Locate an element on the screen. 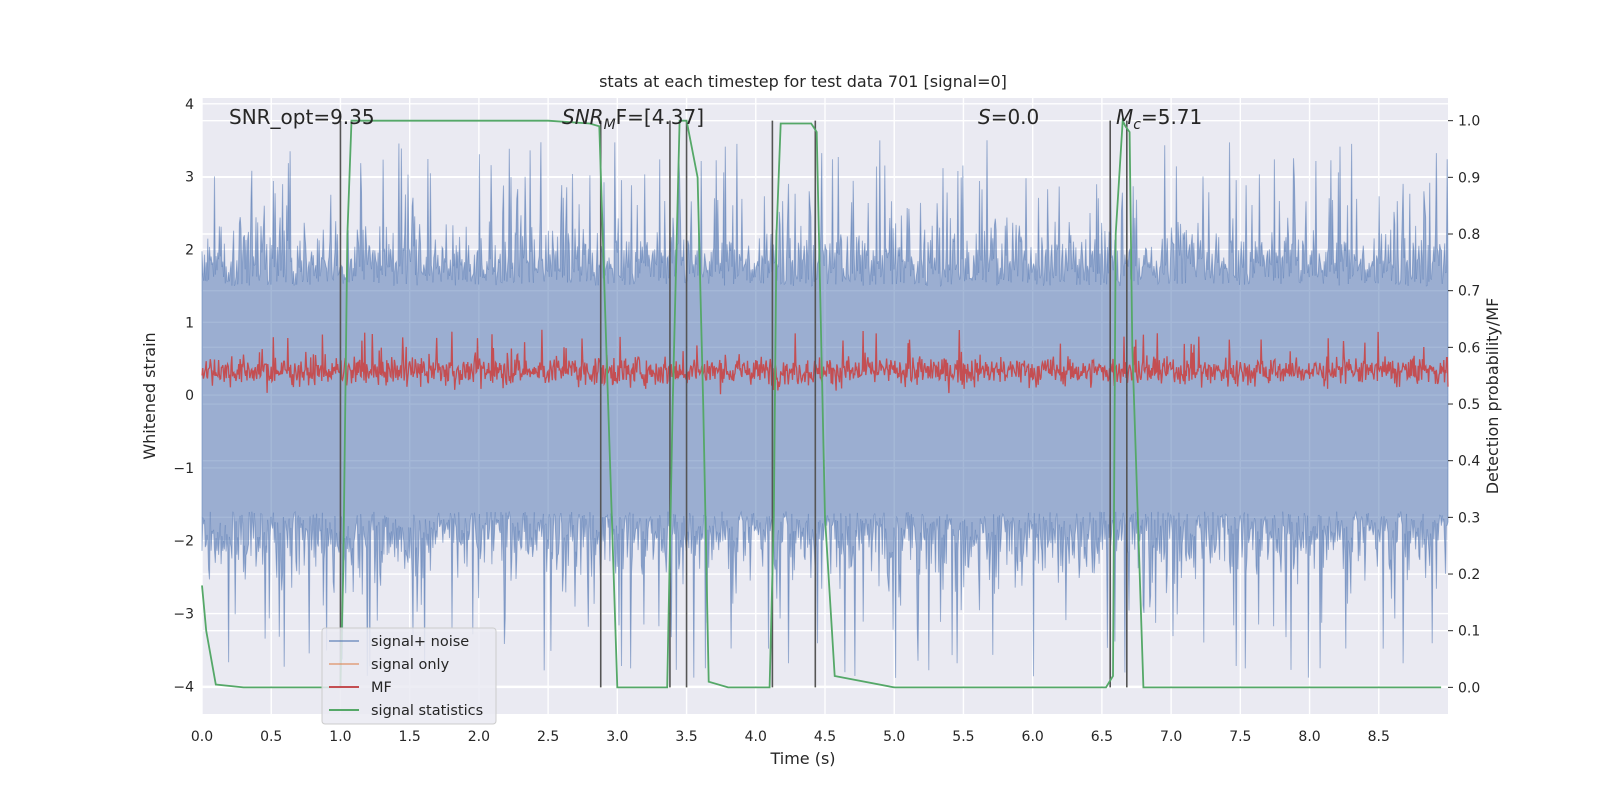 The width and height of the screenshot is (1600, 800). y-tick-label-right: 0.7 is located at coordinates (1469, 292).